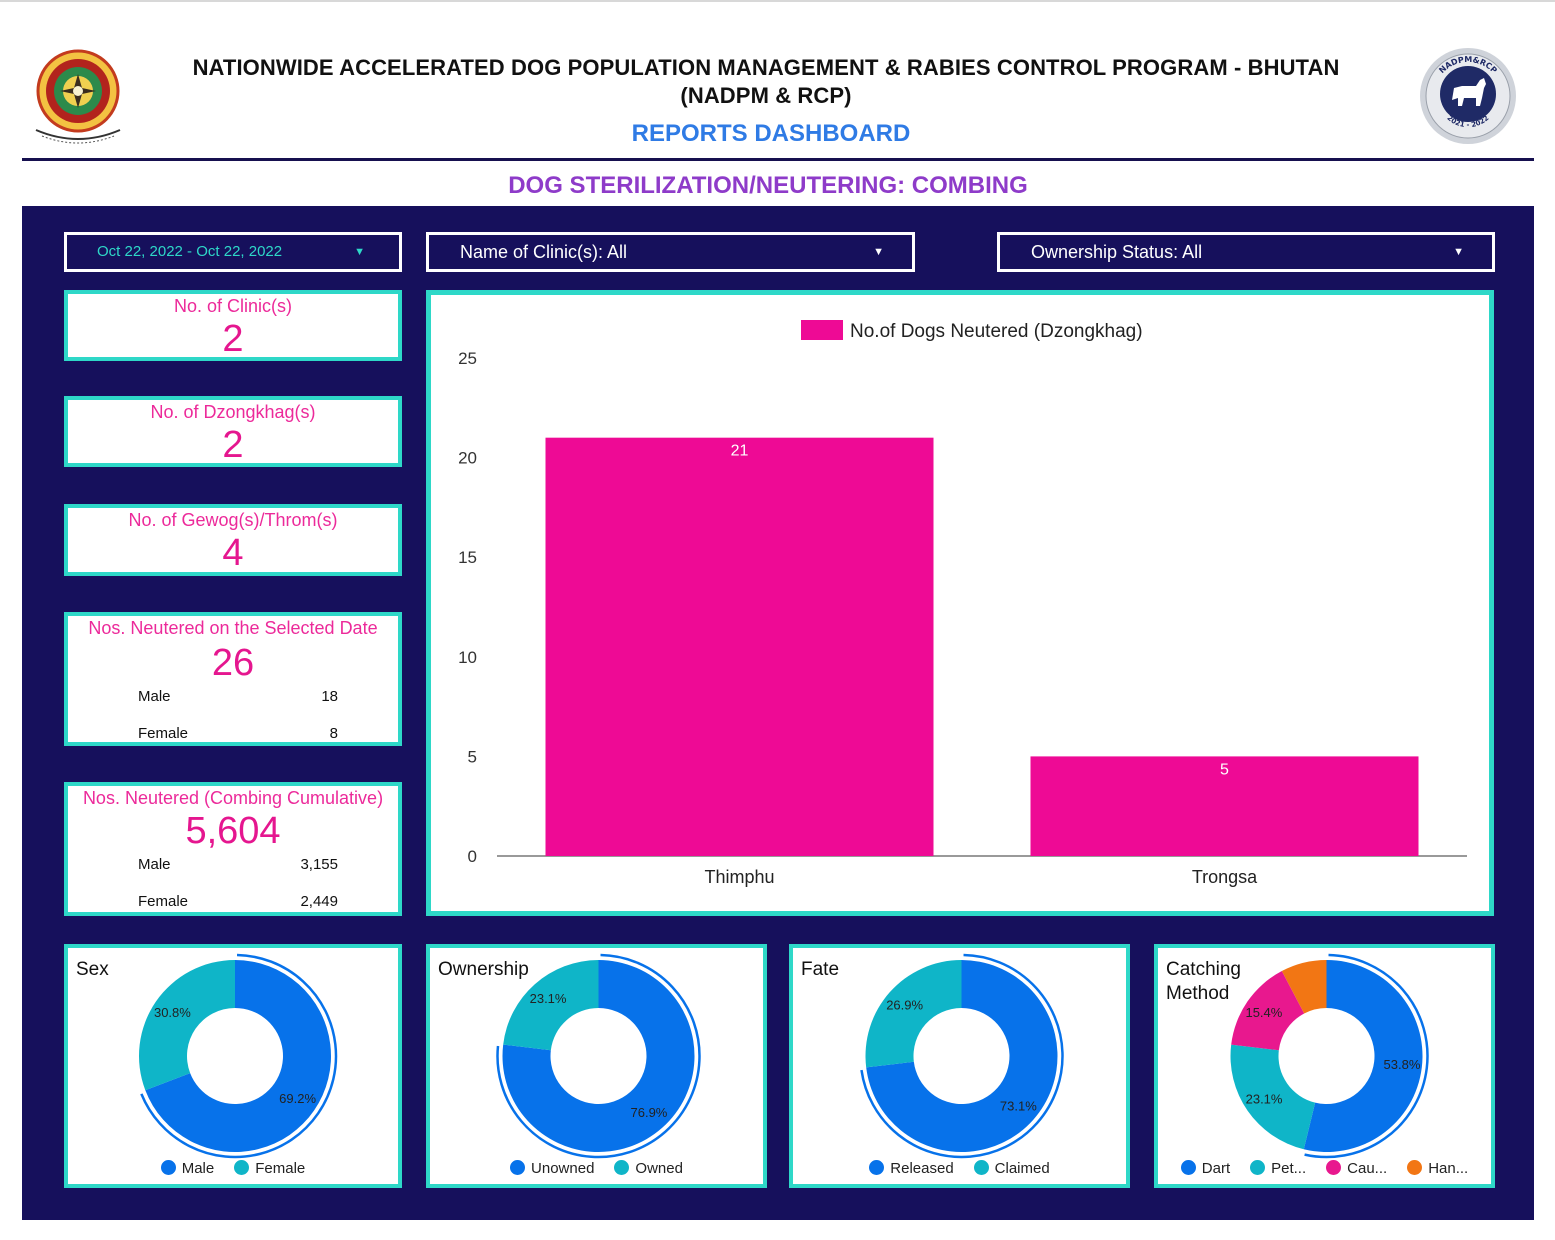 This screenshot has height=1240, width=1555. I want to click on slice-pet, so click(1273, 1097).